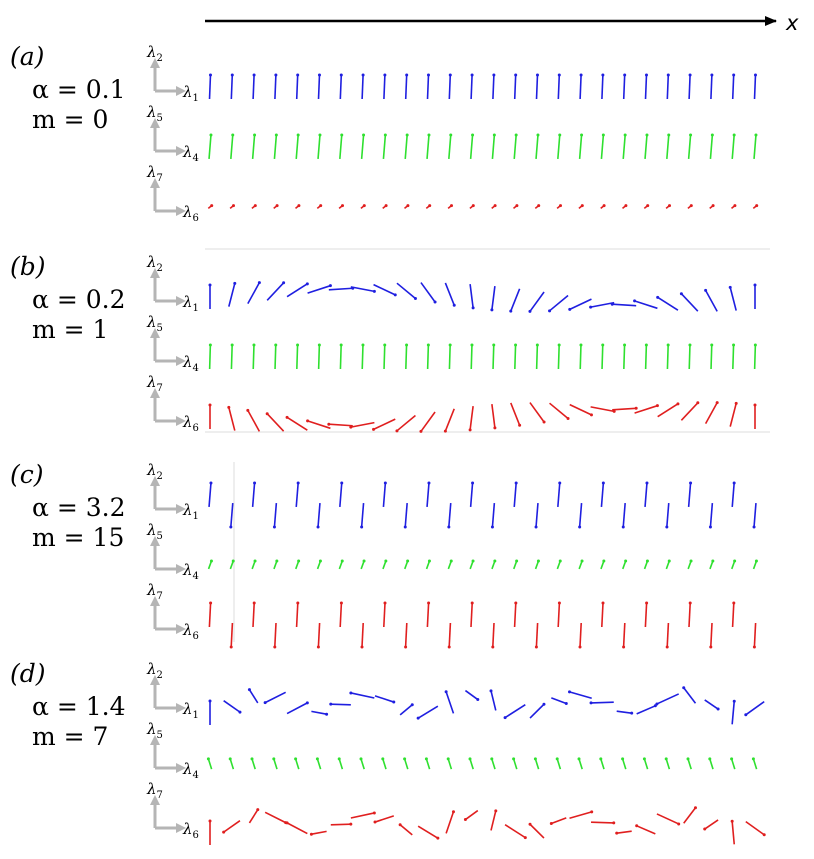  I want to click on panel-tag: (b), so click(28, 266).